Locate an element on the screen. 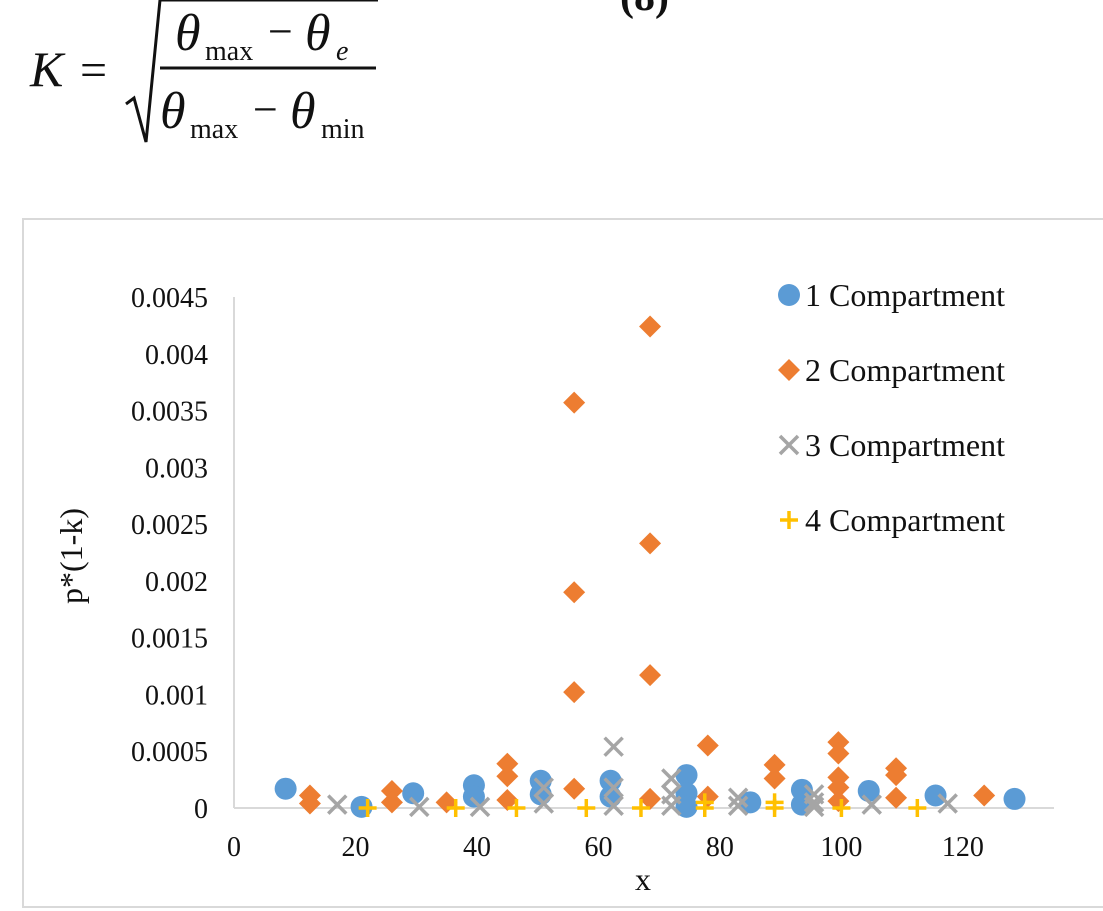  radical-sign is located at coordinates (251, 71).